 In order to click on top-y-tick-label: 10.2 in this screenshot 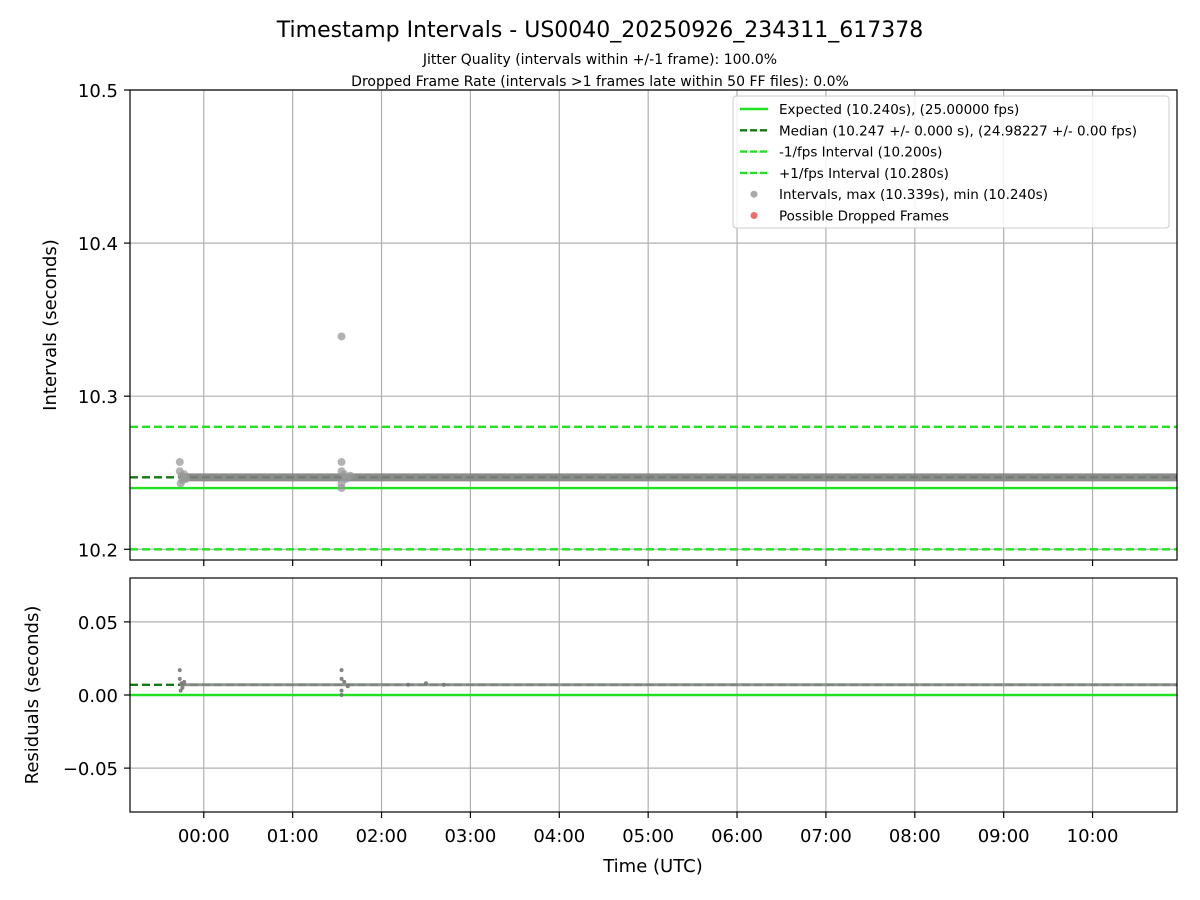, I will do `click(98, 550)`.